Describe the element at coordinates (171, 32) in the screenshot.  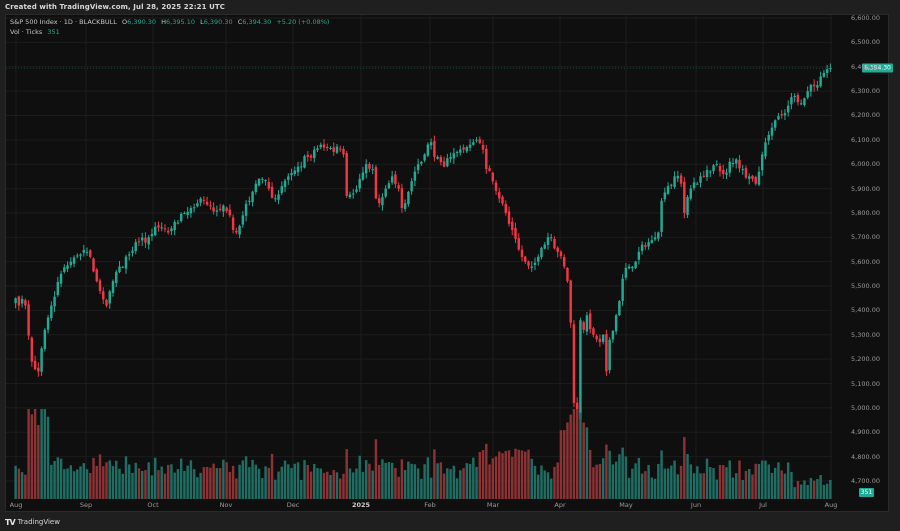
I see `volume-row: Vol · Ticks 351` at that location.